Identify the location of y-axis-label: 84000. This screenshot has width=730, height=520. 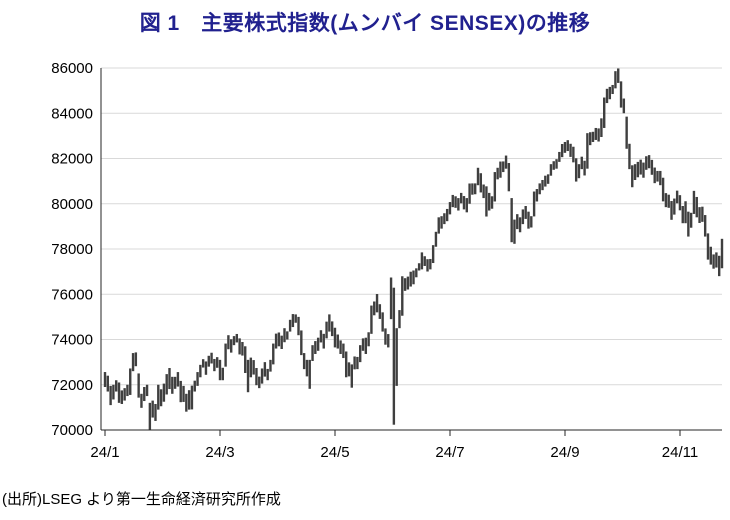
(72, 113).